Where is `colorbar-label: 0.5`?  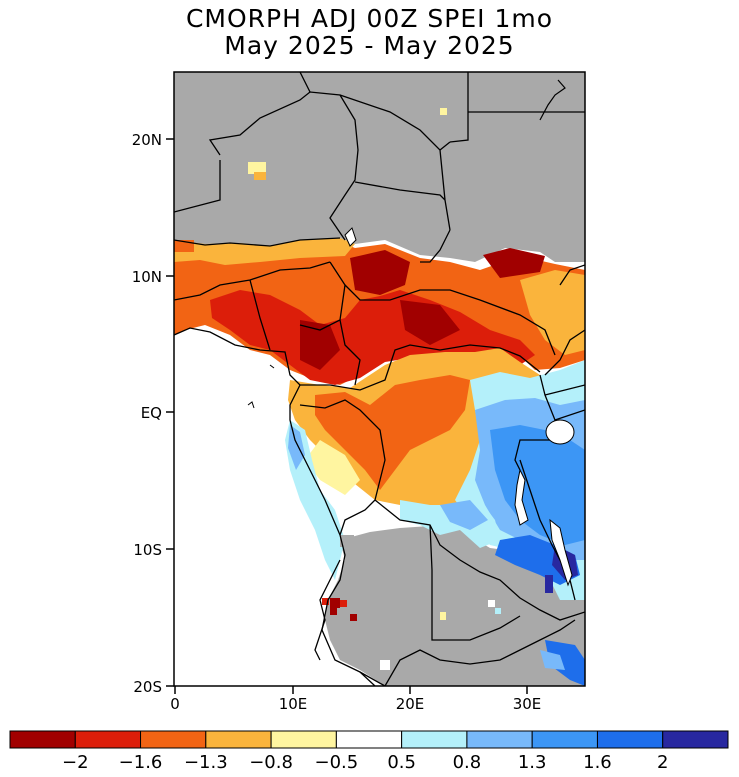 colorbar-label: 0.5 is located at coordinates (401, 762).